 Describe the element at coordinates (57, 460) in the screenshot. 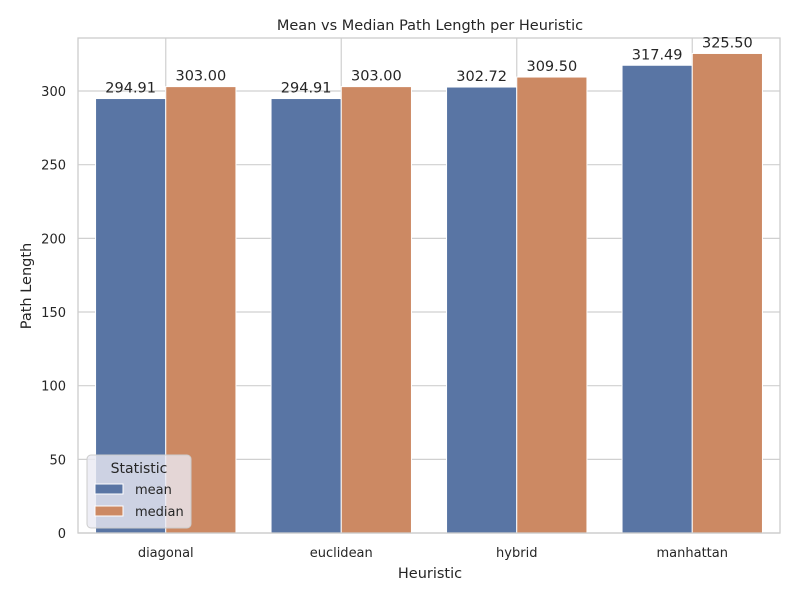

I see `y-tick-label: 50` at that location.